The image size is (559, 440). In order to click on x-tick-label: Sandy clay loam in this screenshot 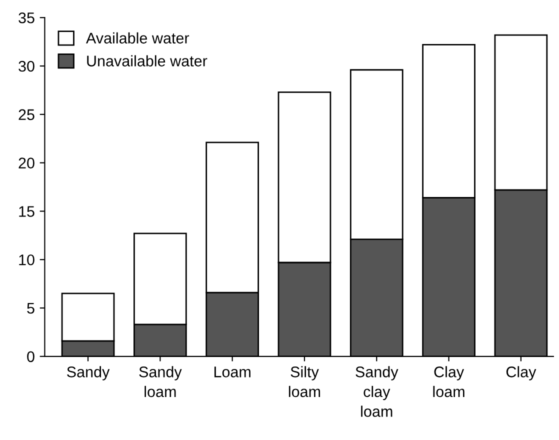, I will do `click(377, 391)`.